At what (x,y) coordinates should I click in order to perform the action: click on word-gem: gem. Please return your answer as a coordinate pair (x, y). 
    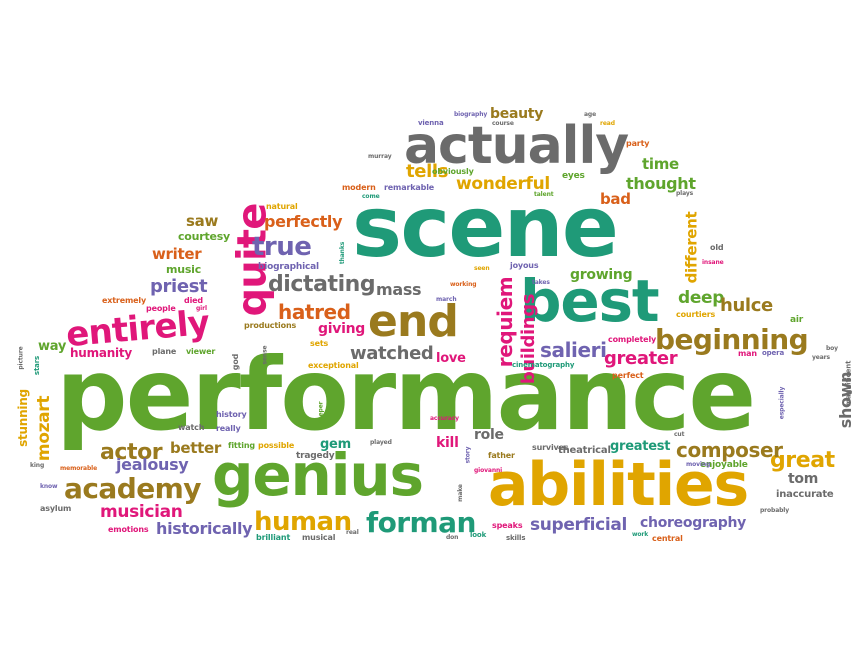
    Looking at the image, I should click on (335, 444).